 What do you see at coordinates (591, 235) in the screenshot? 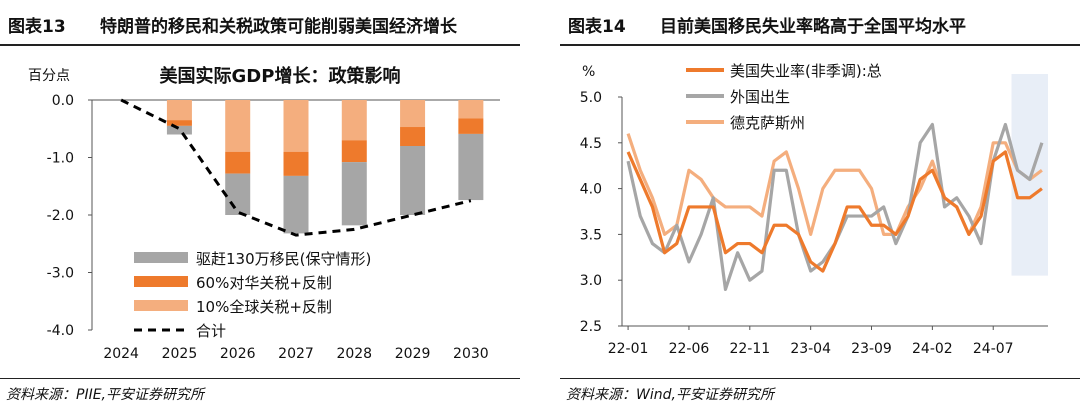
I see `y-tick-label: 3.5` at bounding box center [591, 235].